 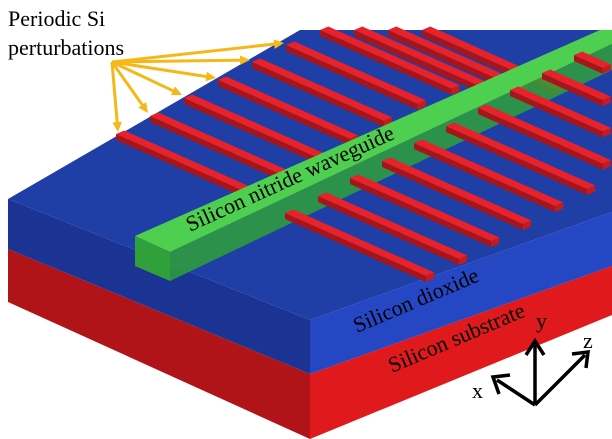 What do you see at coordinates (500, 384) in the screenshot?
I see `x-axis-arrowhead` at bounding box center [500, 384].